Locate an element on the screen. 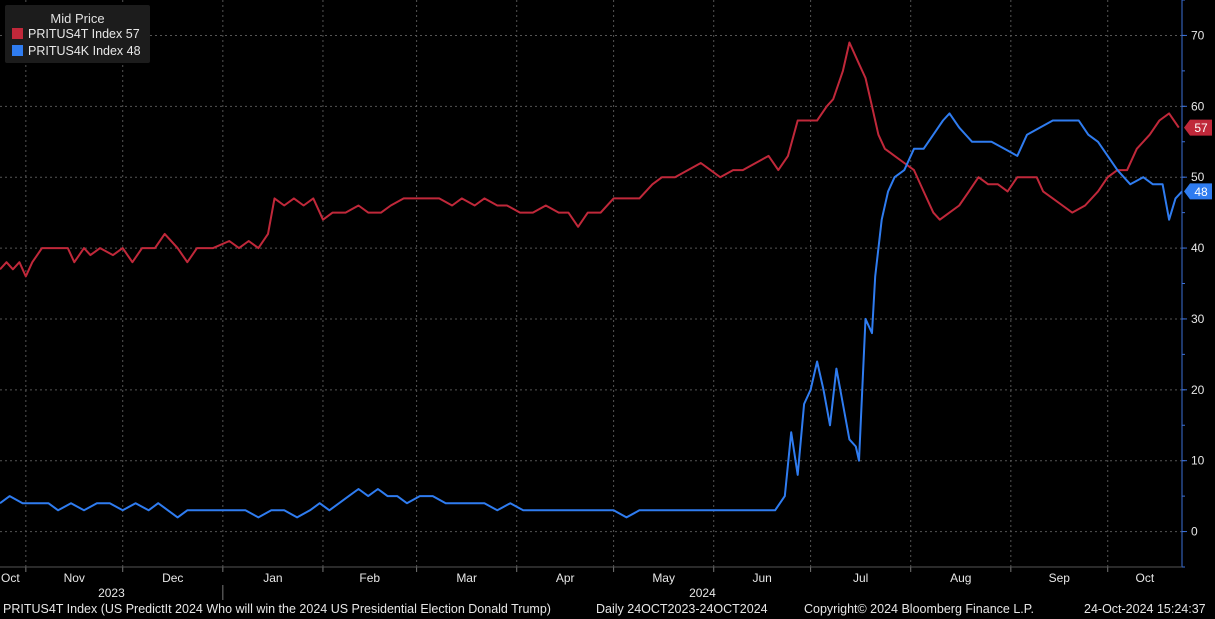 This screenshot has width=1215, height=619. x-month-label: Aug is located at coordinates (960, 578).